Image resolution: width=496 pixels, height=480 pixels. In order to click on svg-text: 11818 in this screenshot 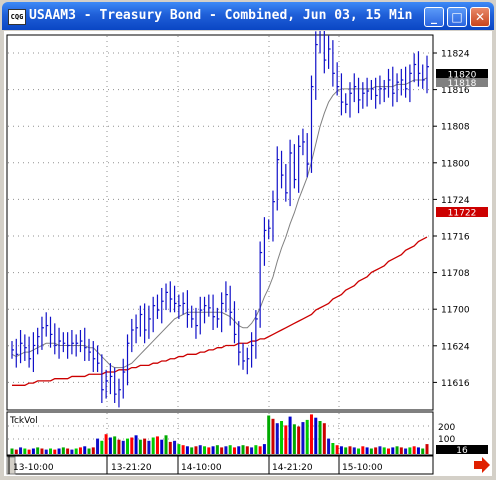, I will do `click(462, 84)`.